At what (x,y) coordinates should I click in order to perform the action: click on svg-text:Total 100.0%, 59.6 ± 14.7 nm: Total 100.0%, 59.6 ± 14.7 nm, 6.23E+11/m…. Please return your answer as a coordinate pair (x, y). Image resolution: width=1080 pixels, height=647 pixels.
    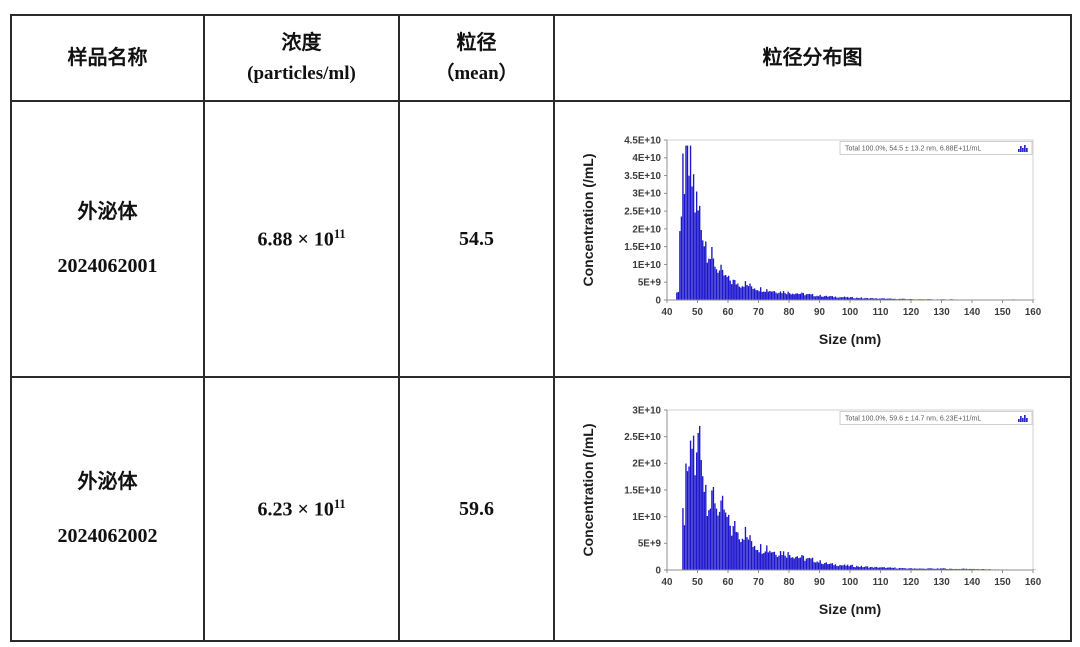
    Looking at the image, I should click on (913, 419).